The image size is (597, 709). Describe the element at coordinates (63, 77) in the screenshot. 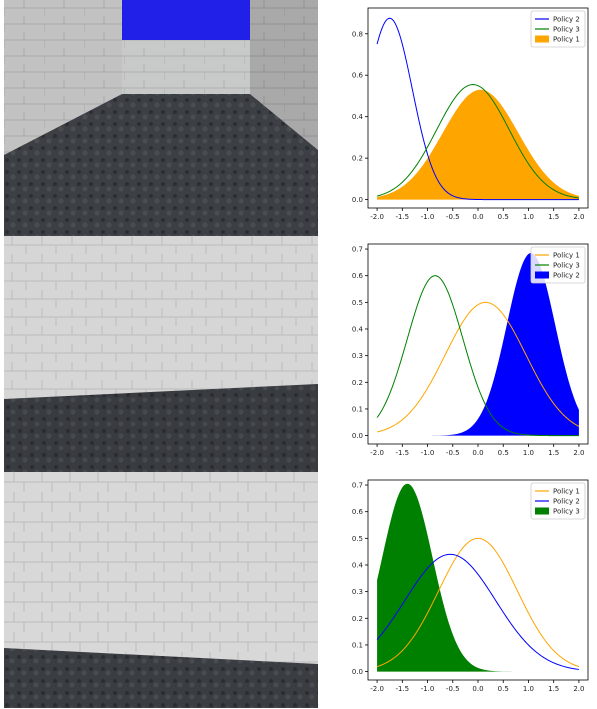

I see `left-wall` at that location.